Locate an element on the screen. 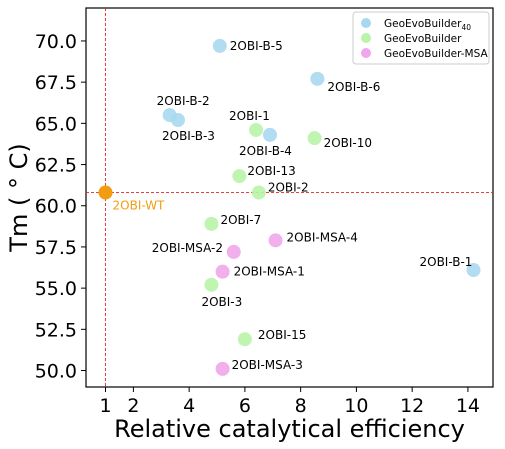  y-tick-label: 52.5 is located at coordinates (56, 330).